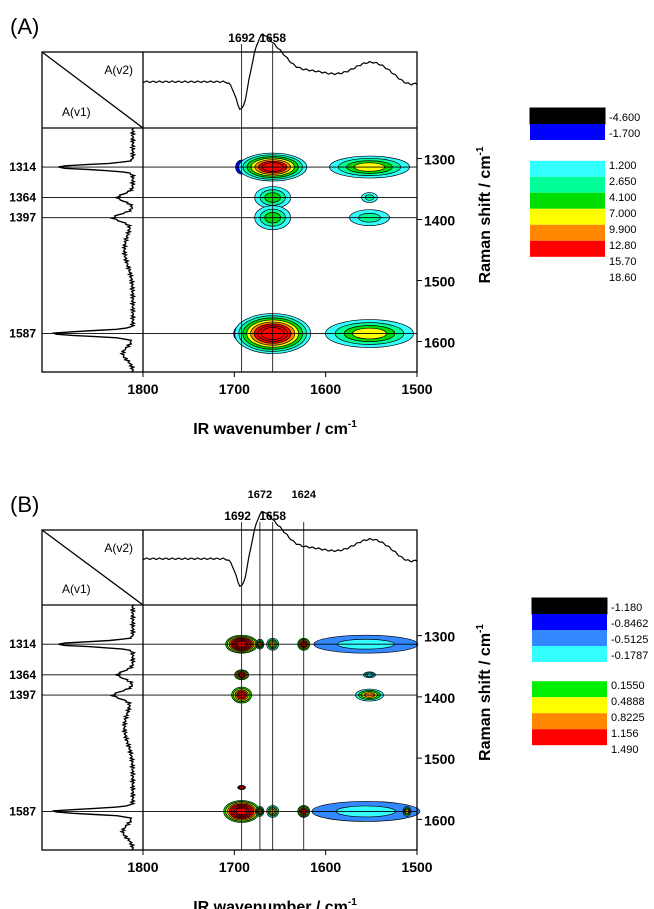 The height and width of the screenshot is (909, 654). I want to click on colorbar-label: -0.1787, so click(629, 656).